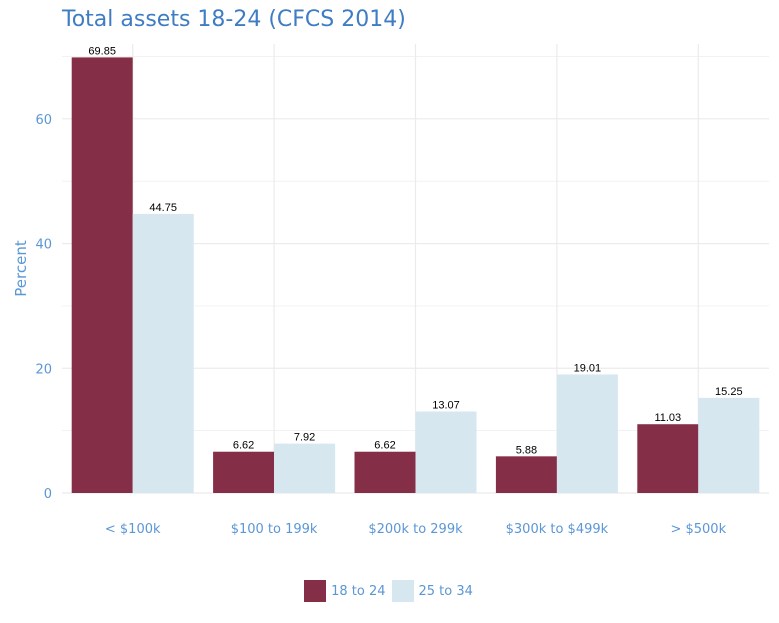  What do you see at coordinates (667, 418) in the screenshot?
I see `data-label-series-1-5: 11.03` at bounding box center [667, 418].